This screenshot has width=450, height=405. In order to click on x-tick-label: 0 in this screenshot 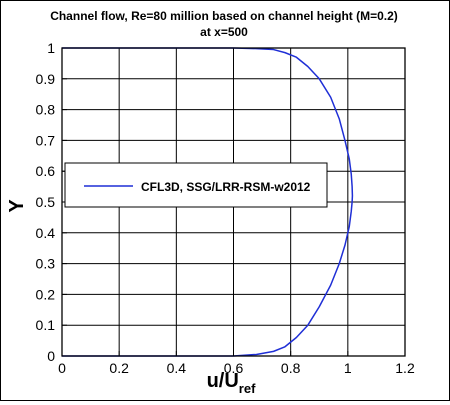, I will do `click(62, 368)`.